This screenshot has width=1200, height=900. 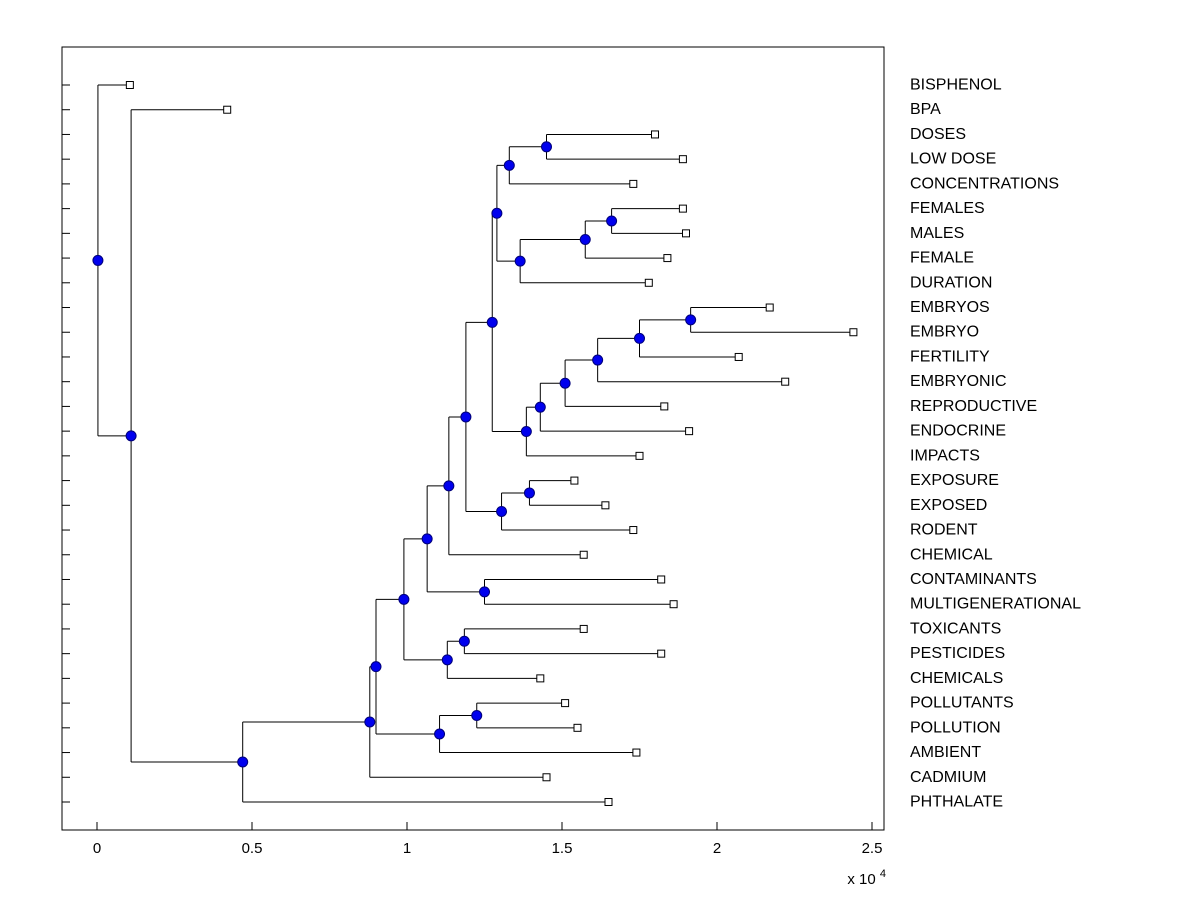 What do you see at coordinates (984, 183) in the screenshot?
I see `leaf-label: CONCENTRATIONS` at bounding box center [984, 183].